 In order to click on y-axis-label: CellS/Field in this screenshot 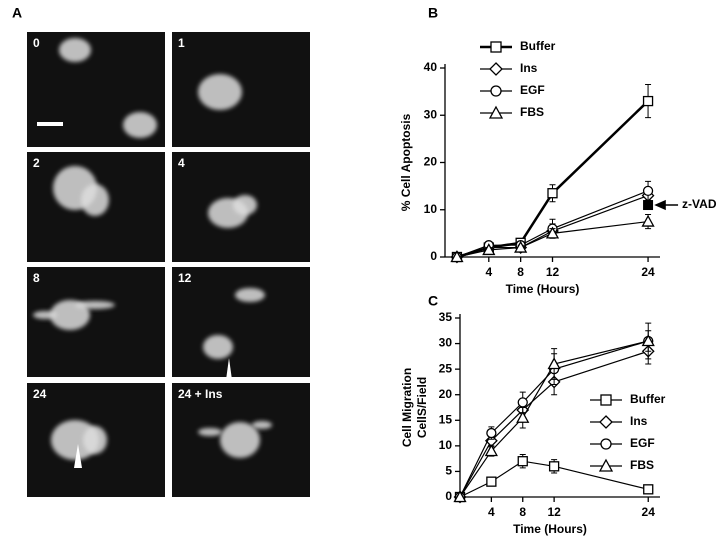, I will do `click(422, 407)`.